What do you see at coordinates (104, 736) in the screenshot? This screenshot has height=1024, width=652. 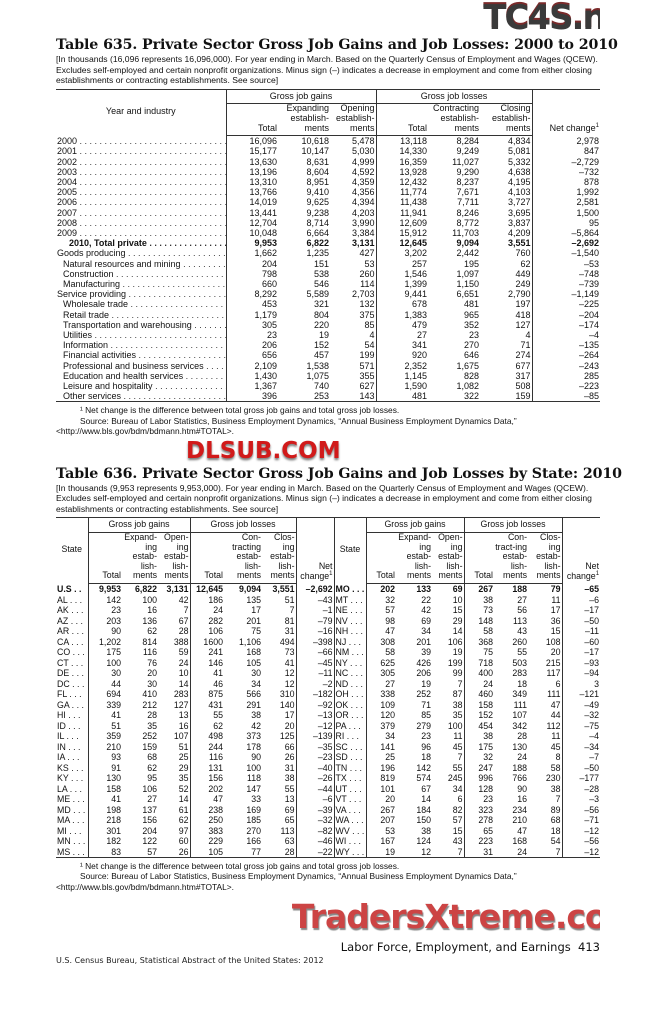 I see `table-cell: 359` at bounding box center [104, 736].